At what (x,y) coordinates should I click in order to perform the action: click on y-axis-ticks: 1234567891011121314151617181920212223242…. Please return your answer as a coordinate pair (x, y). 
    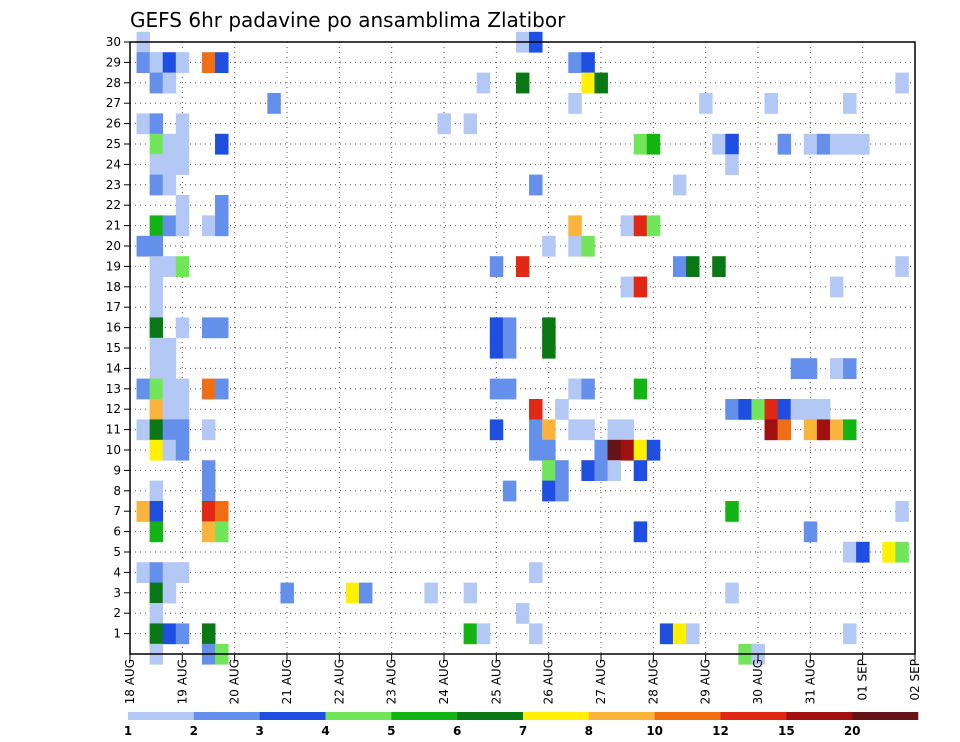
    Looking at the image, I should click on (118, 338).